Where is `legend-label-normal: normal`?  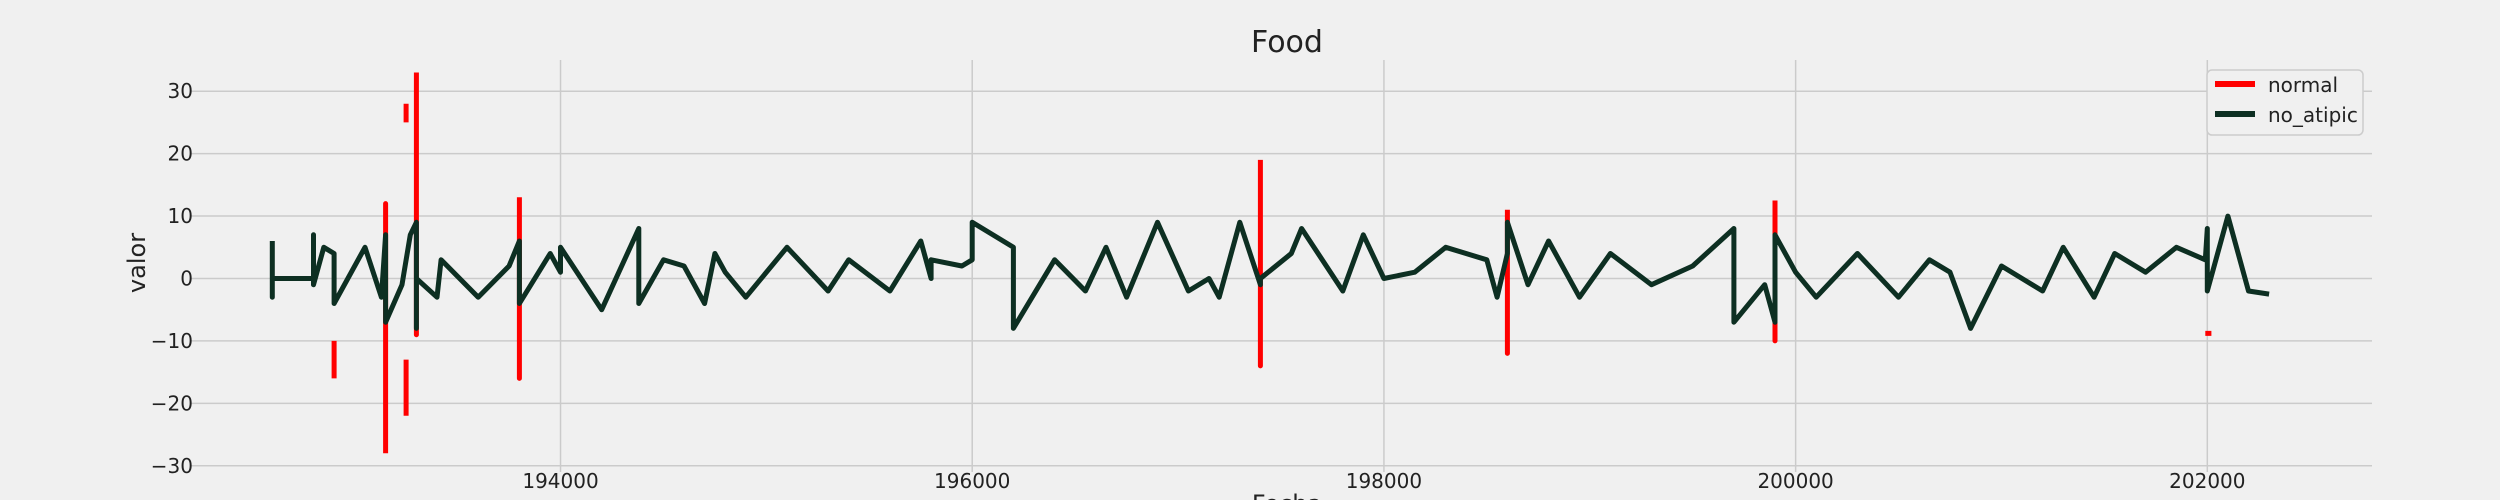 legend-label-normal: normal is located at coordinates (2303, 85).